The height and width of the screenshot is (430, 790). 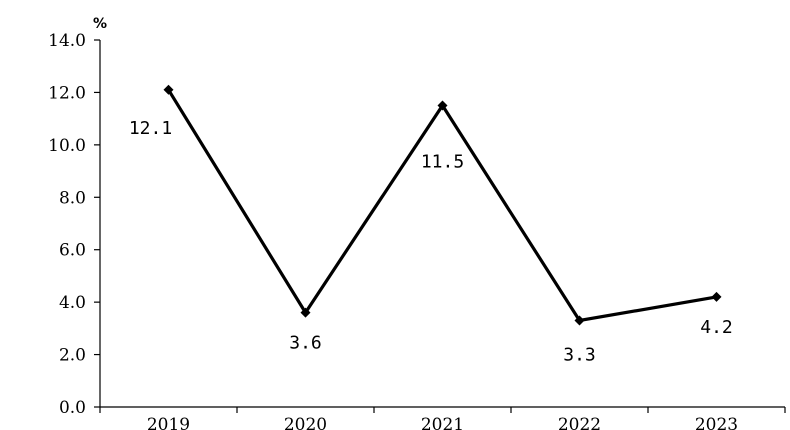 What do you see at coordinates (305, 422) in the screenshot?
I see `x-tick-label: 2020` at bounding box center [305, 422].